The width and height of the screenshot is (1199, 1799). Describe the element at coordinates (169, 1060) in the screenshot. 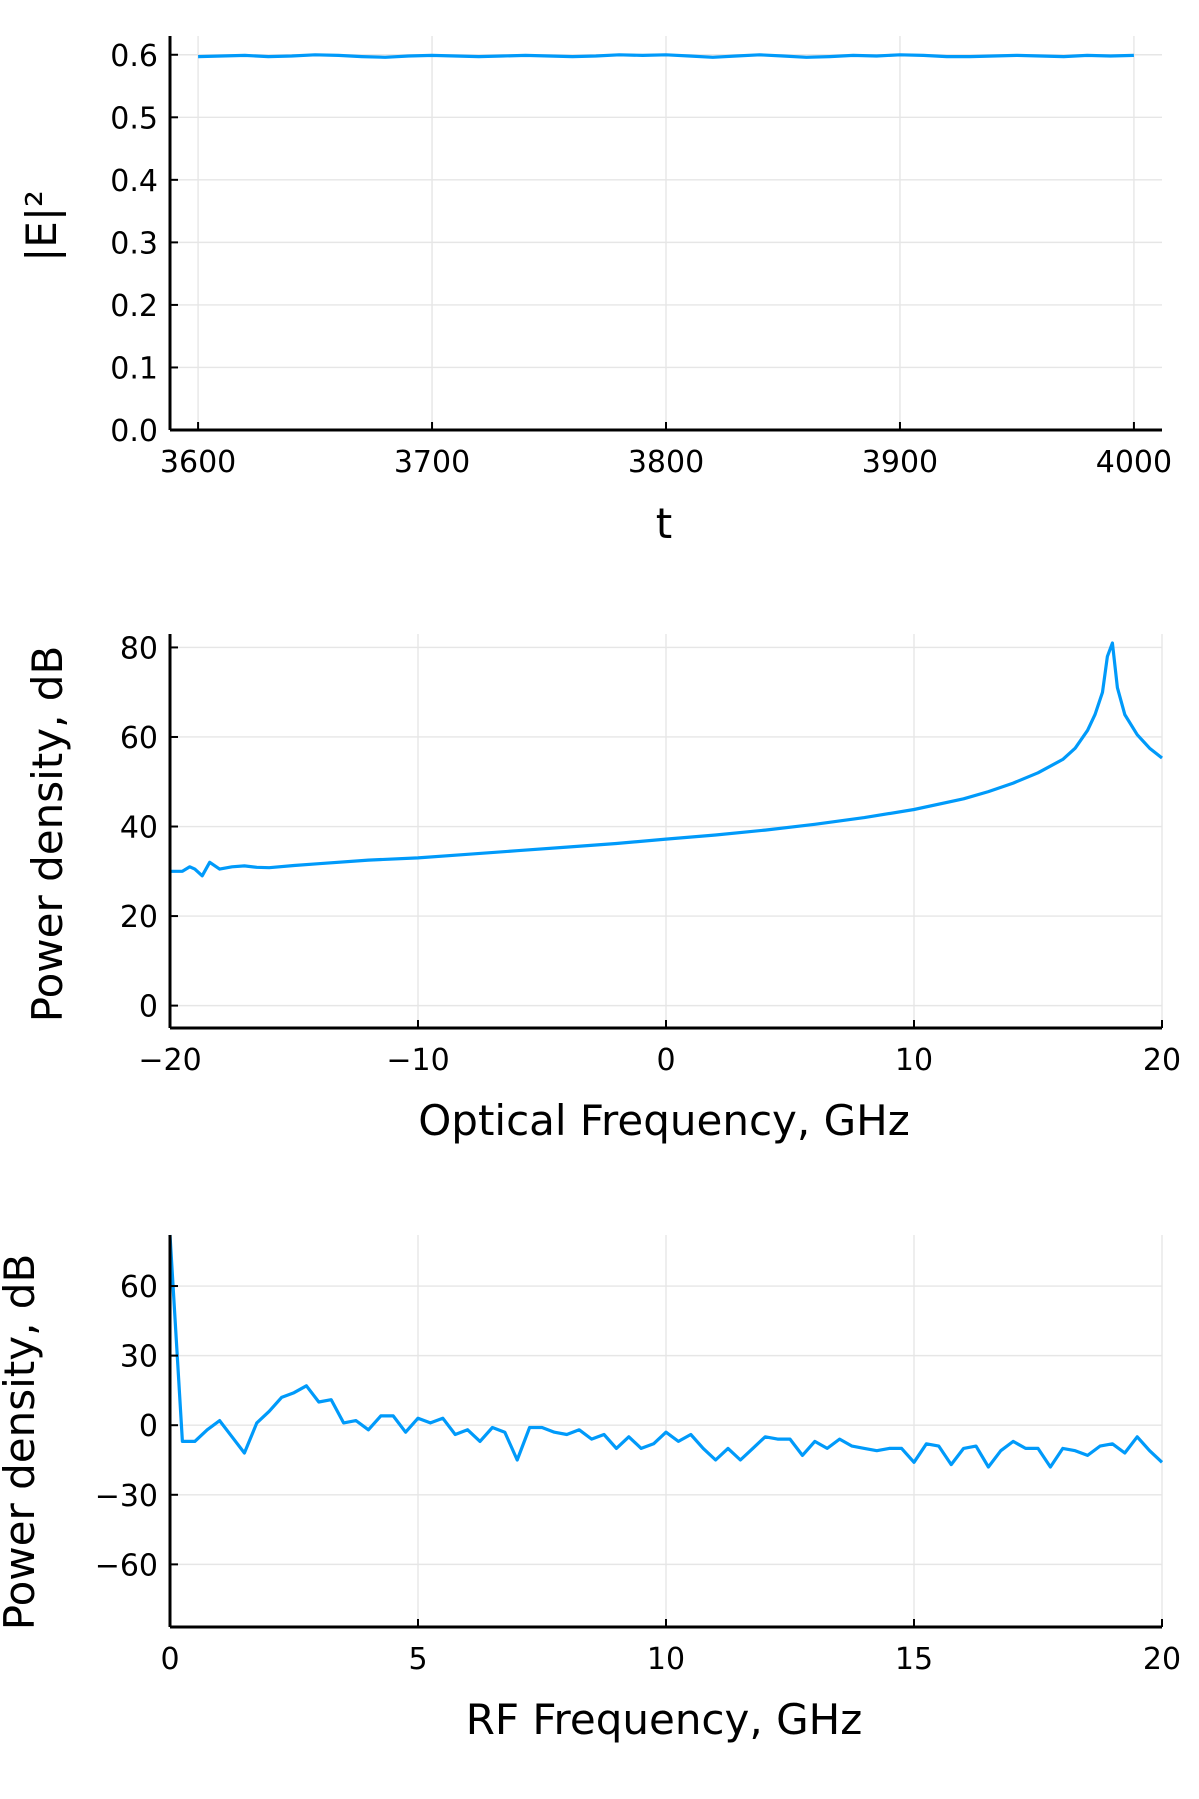

I see `x-tick-label: −20` at that location.